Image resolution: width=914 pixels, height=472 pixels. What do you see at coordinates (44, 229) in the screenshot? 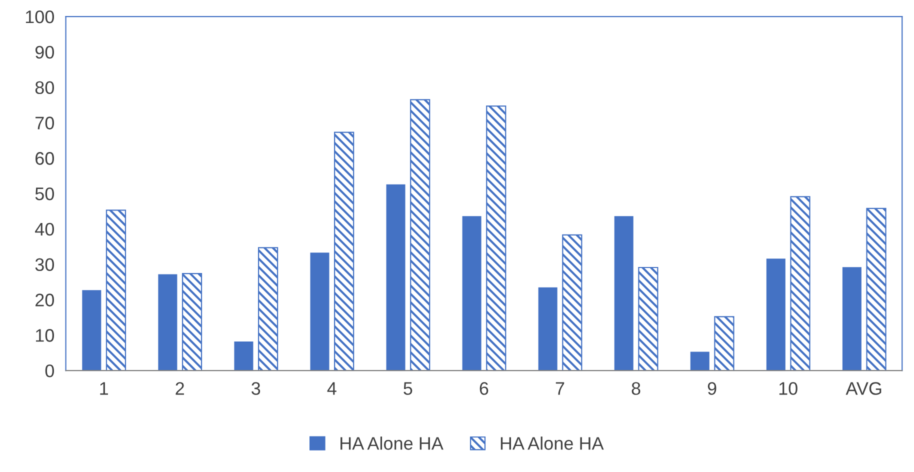
I see `y-tick-label: 40` at bounding box center [44, 229].